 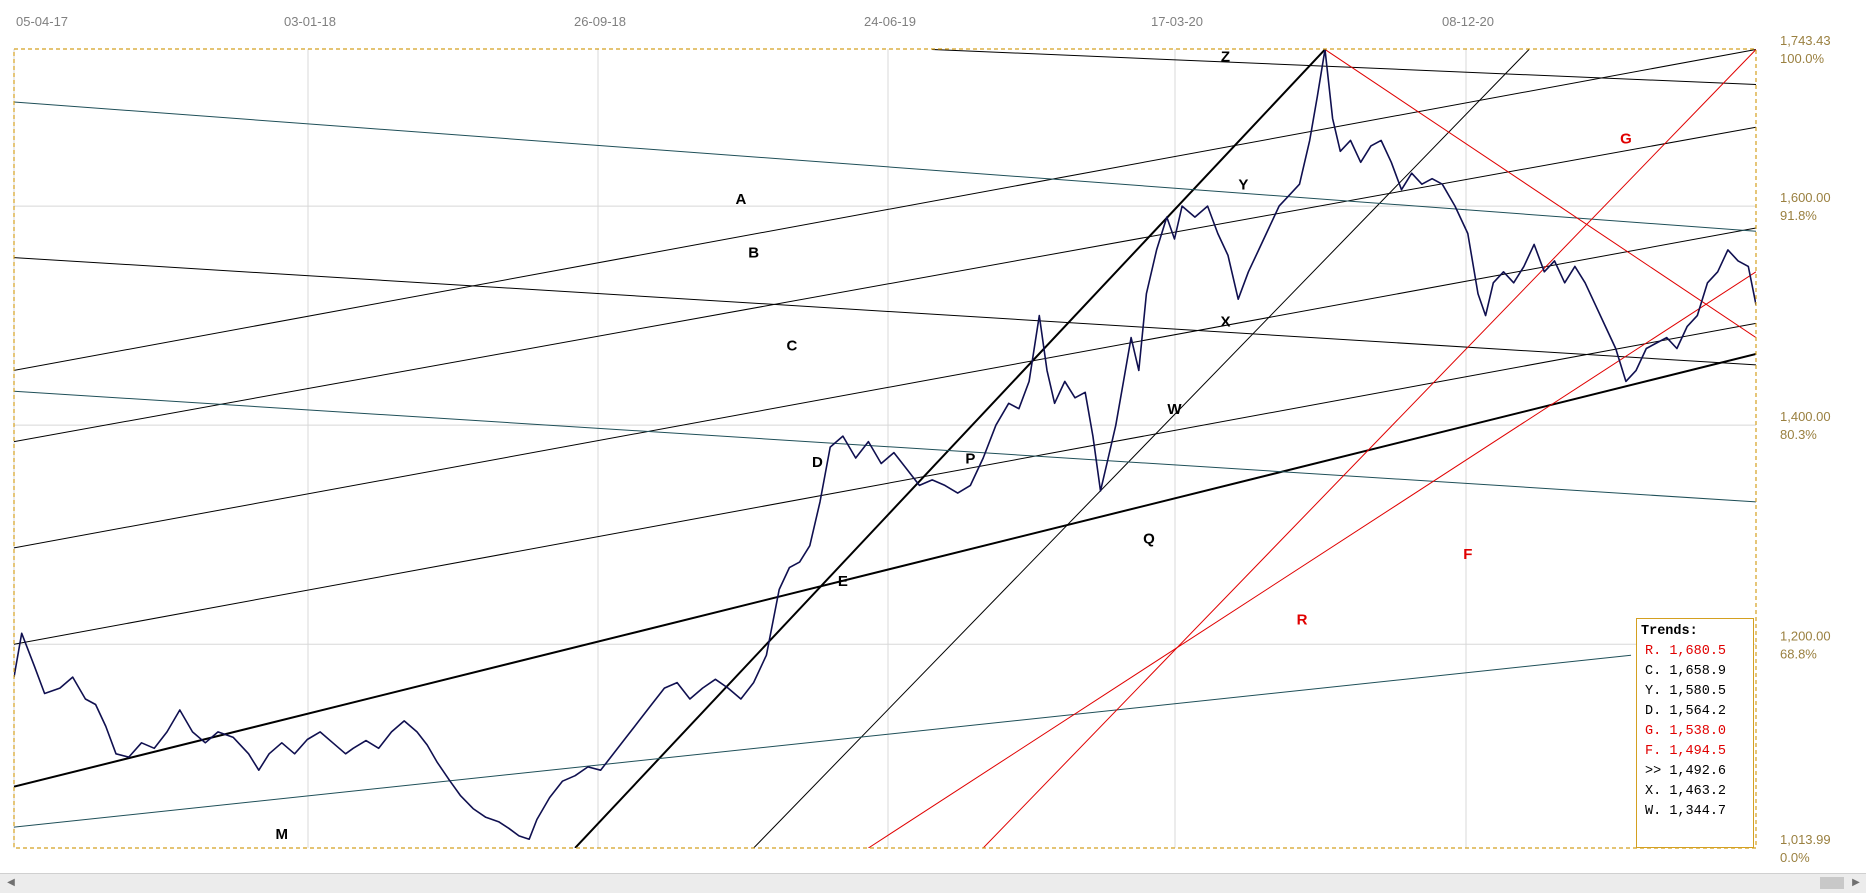 I want to click on trend-label: R., so click(x=1657, y=651).